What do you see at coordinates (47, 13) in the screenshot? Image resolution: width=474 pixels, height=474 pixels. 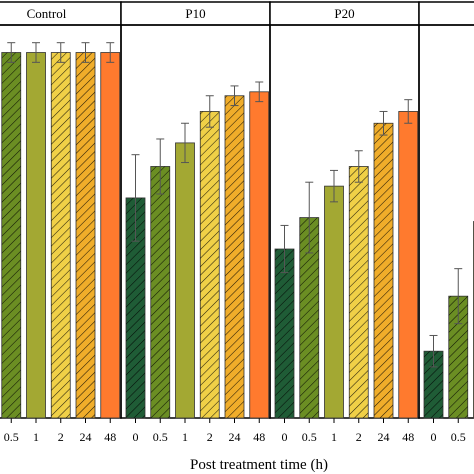 I see `panel-label-1: Control` at bounding box center [47, 13].